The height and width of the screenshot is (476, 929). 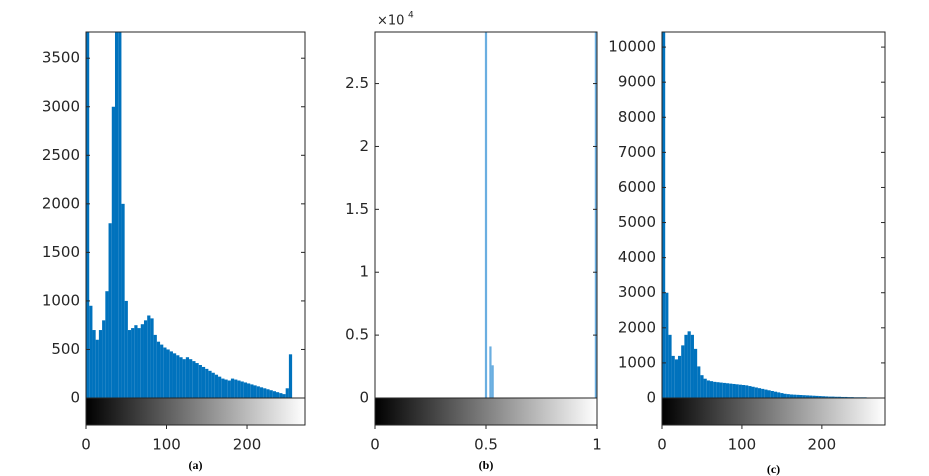 What do you see at coordinates (196, 465) in the screenshot?
I see `caption: (a)` at bounding box center [196, 465].